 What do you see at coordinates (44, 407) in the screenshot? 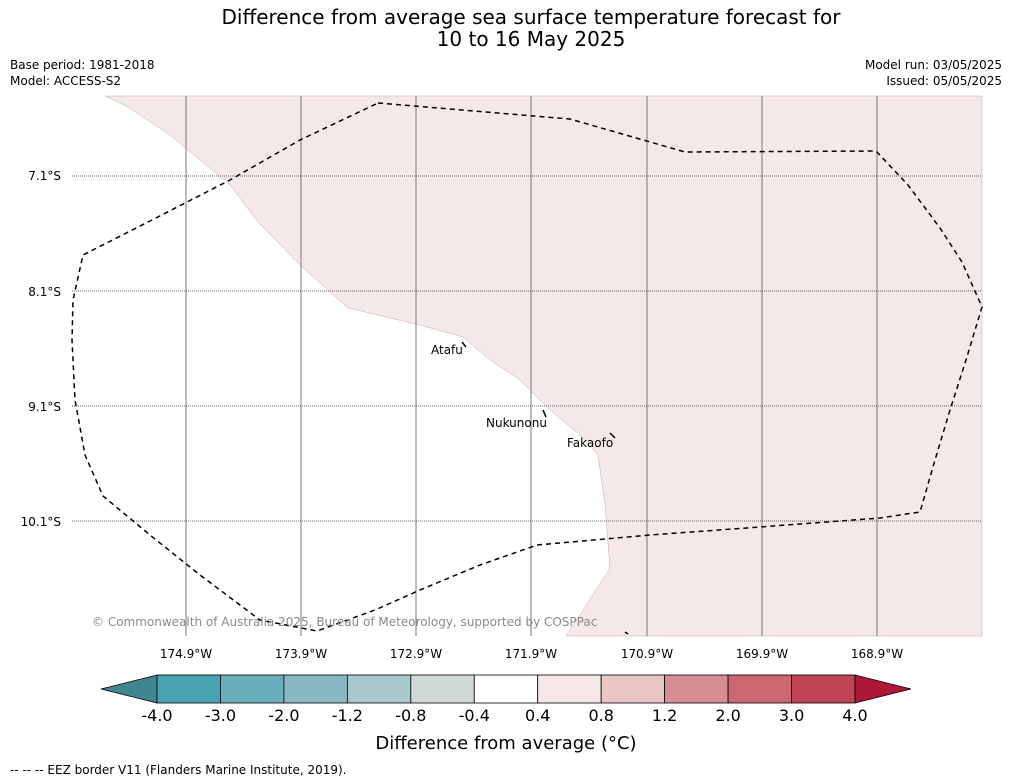
I see `lat-label-9-1: 9.1°S` at bounding box center [44, 407].